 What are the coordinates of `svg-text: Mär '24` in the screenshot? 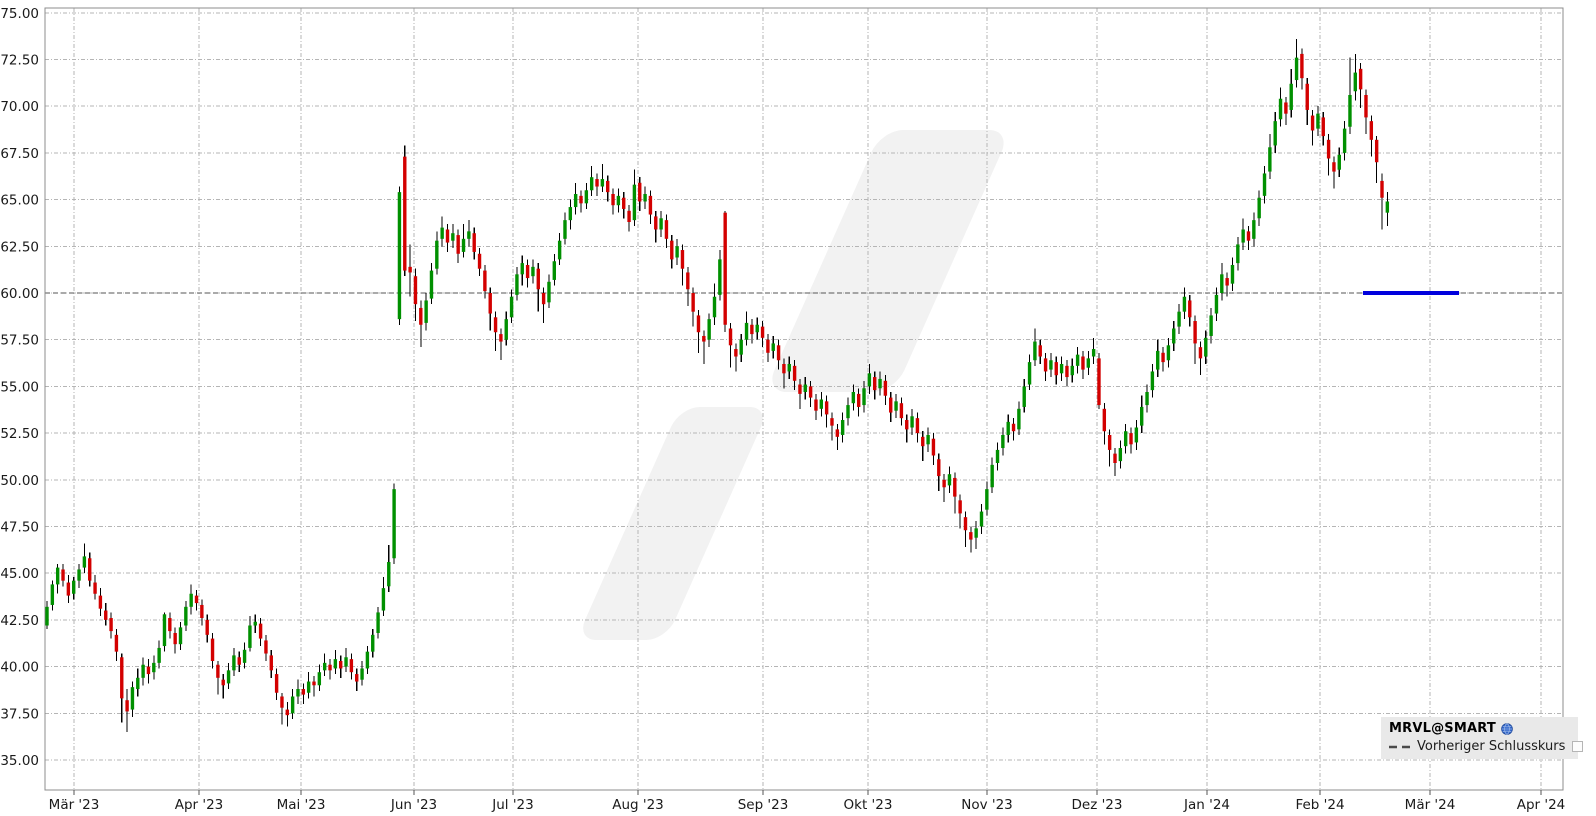 It's located at (1430, 805).